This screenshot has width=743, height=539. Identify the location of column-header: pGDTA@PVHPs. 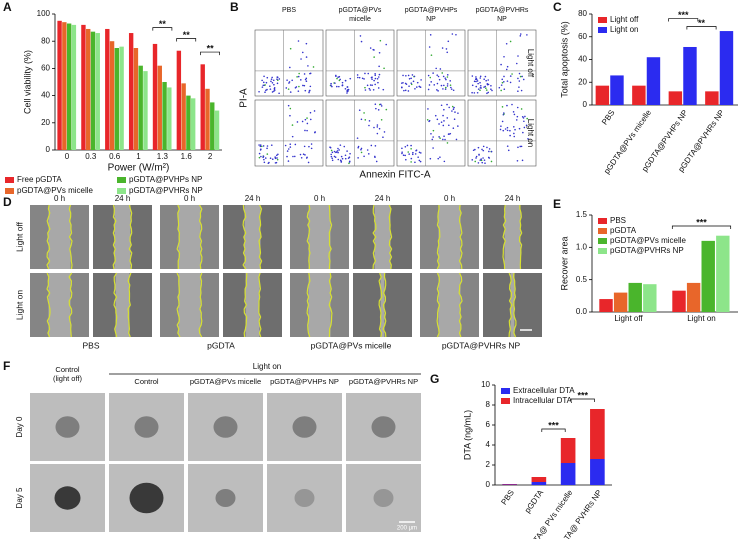
(431, 10).